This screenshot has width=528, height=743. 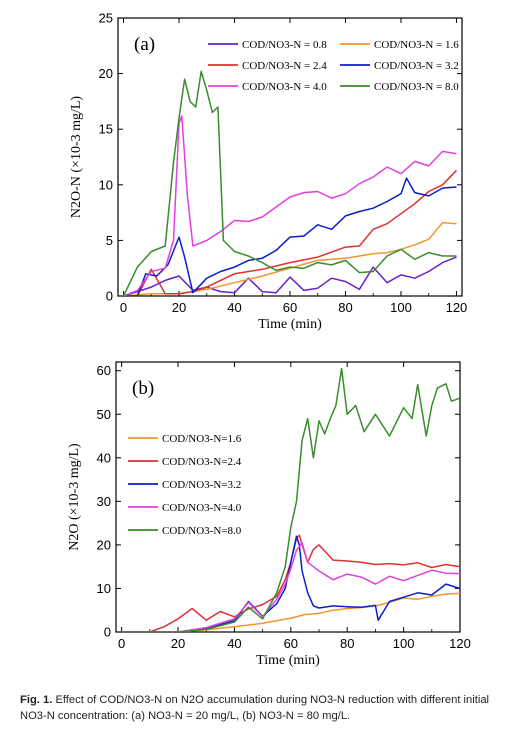 I want to click on panel-a-xtick-label: 80, so click(x=345, y=307).